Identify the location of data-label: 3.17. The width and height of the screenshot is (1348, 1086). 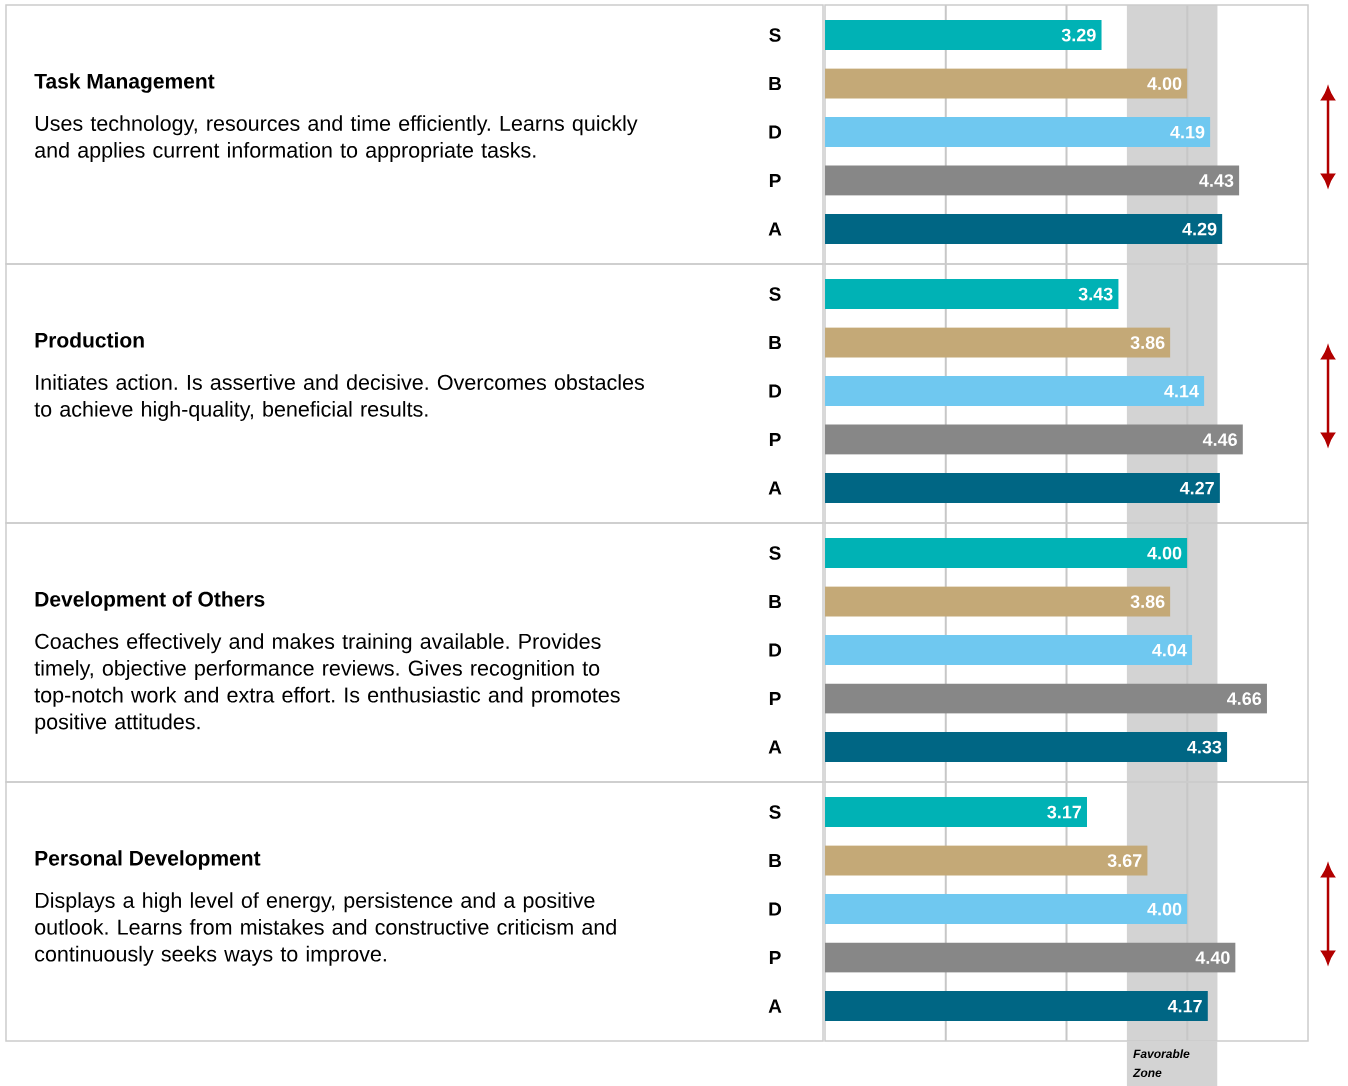
(1064, 812).